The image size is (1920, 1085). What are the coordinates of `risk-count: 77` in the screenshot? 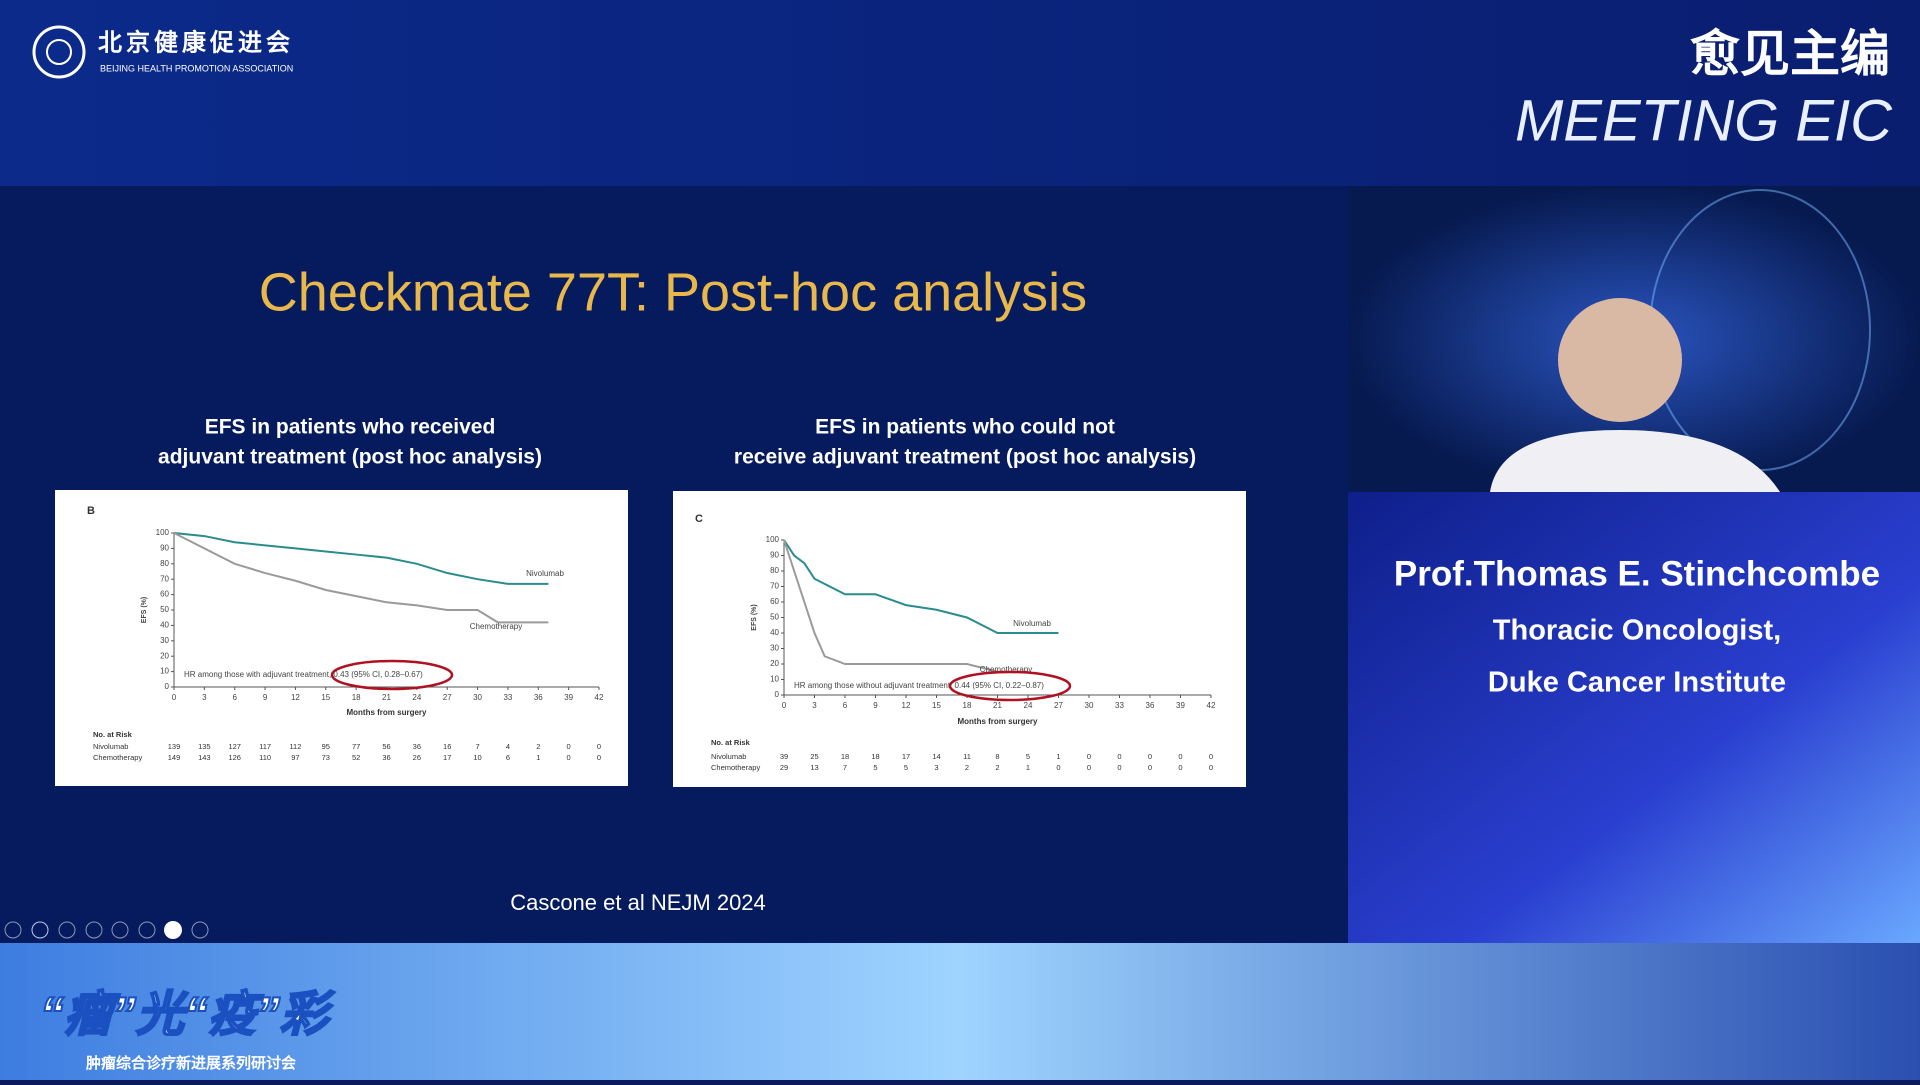 It's located at (356, 746).